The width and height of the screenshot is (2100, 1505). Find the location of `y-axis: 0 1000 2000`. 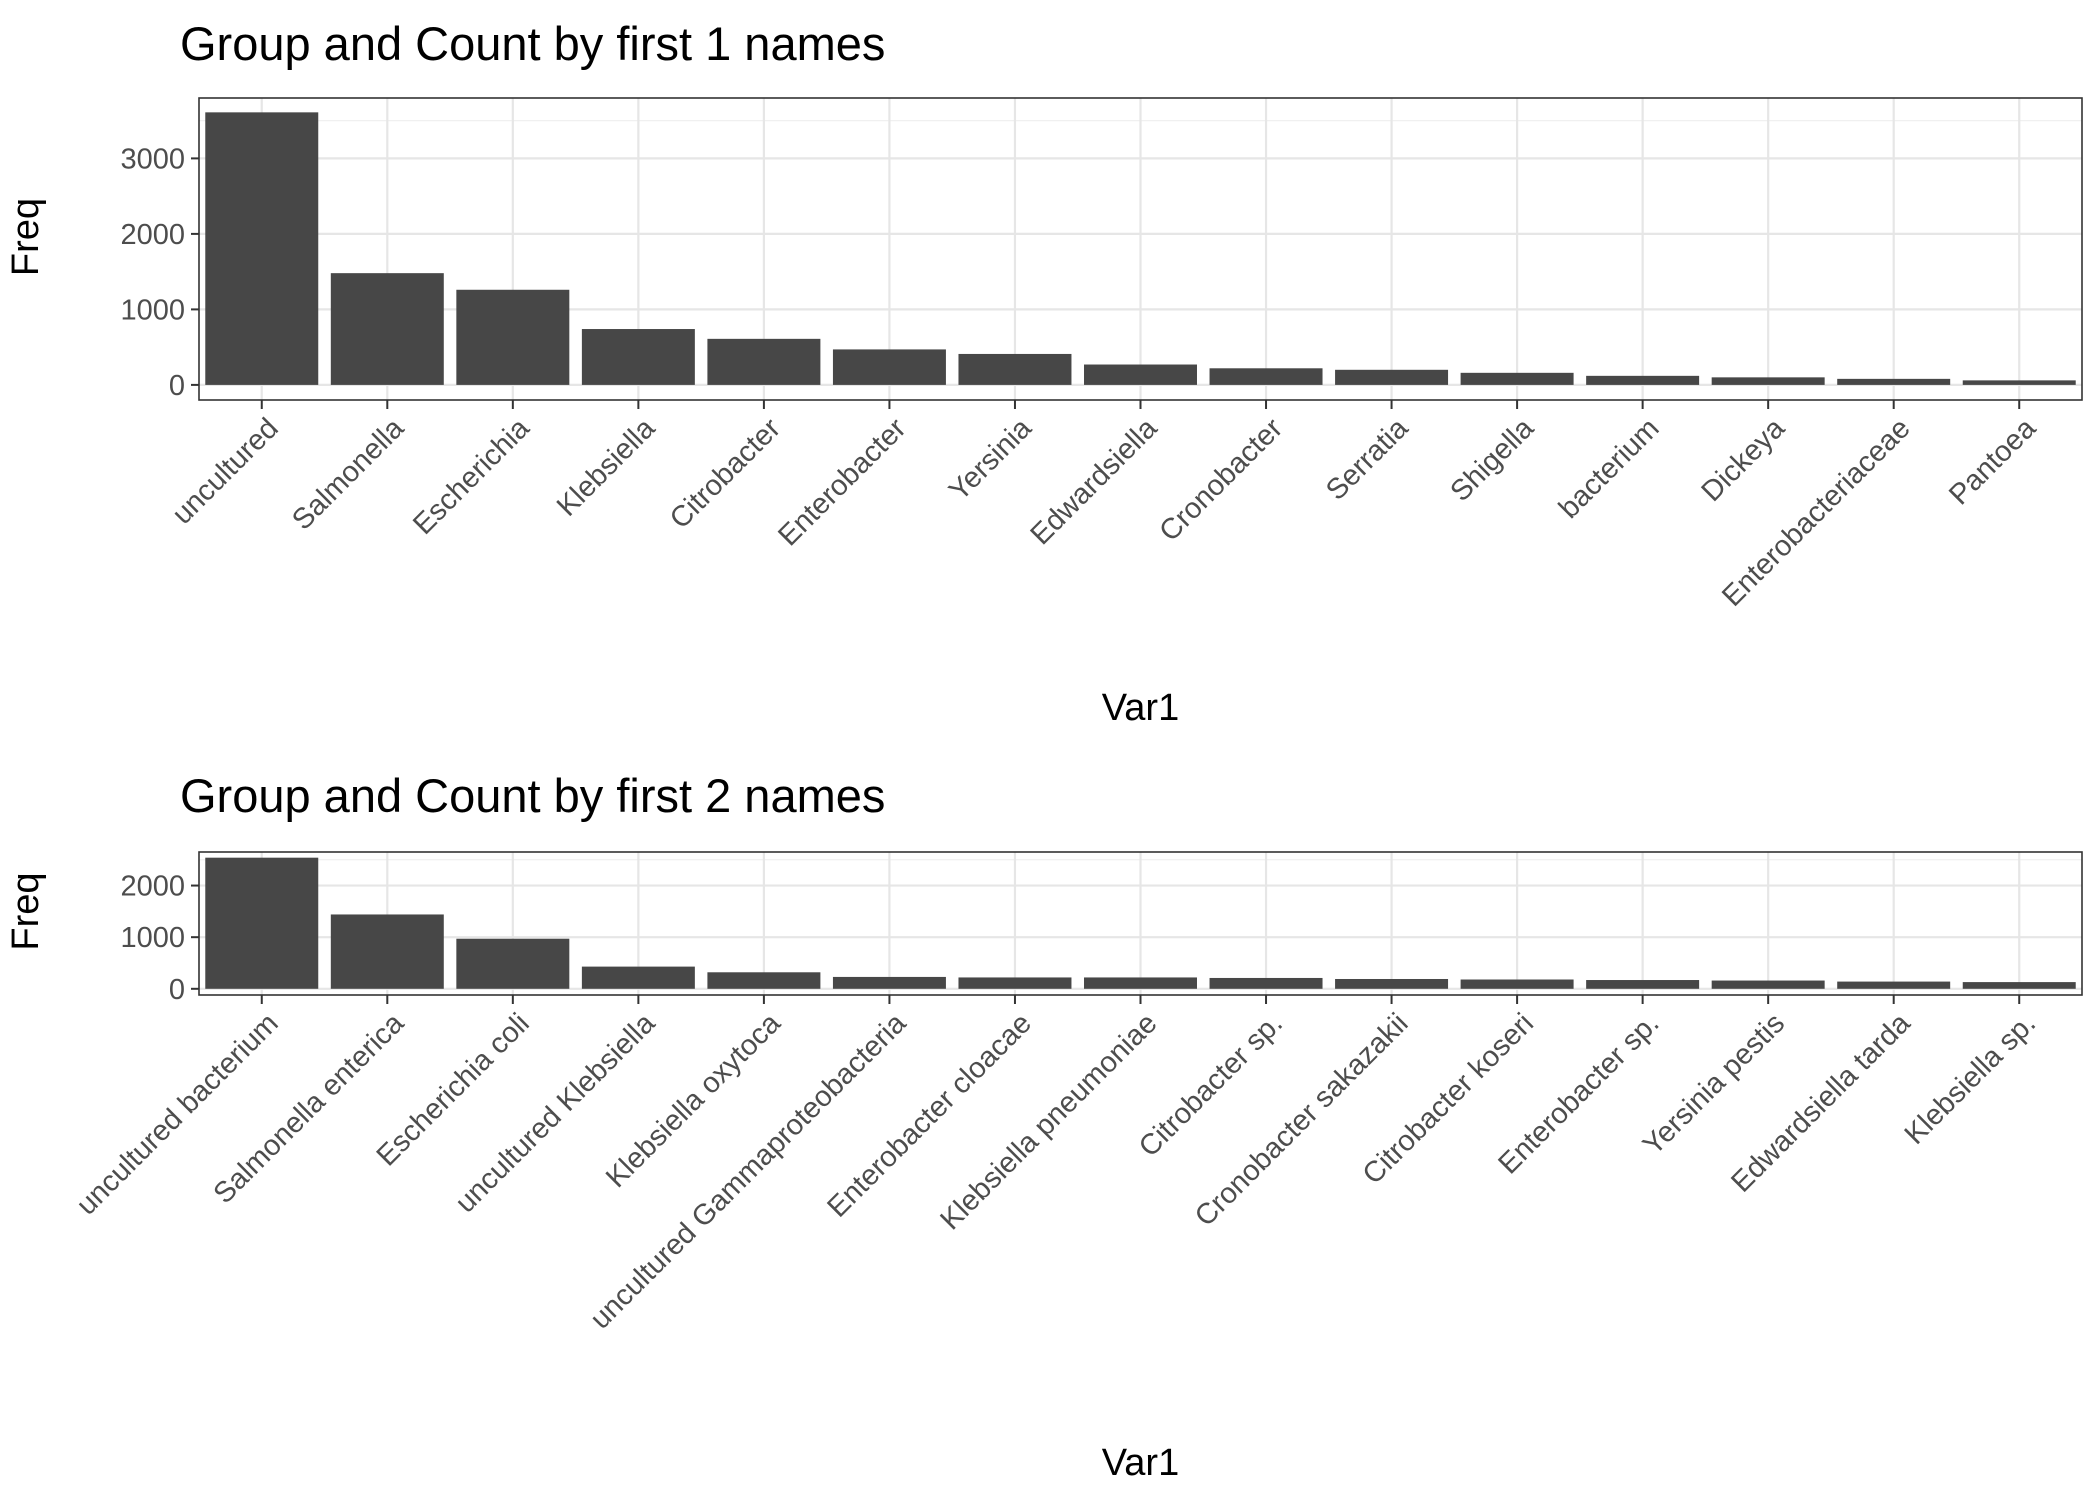

y-axis: 0 1000 2000 is located at coordinates (159, 938).